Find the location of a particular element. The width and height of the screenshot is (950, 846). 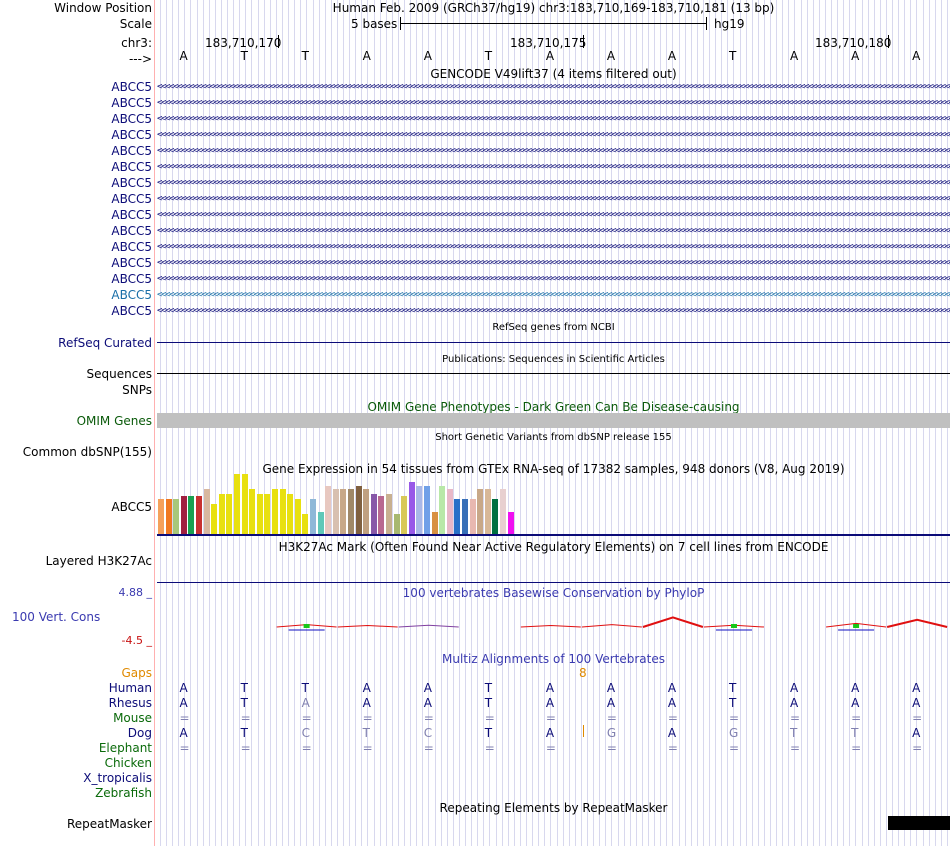

omim-gene-bar is located at coordinates (553, 420).